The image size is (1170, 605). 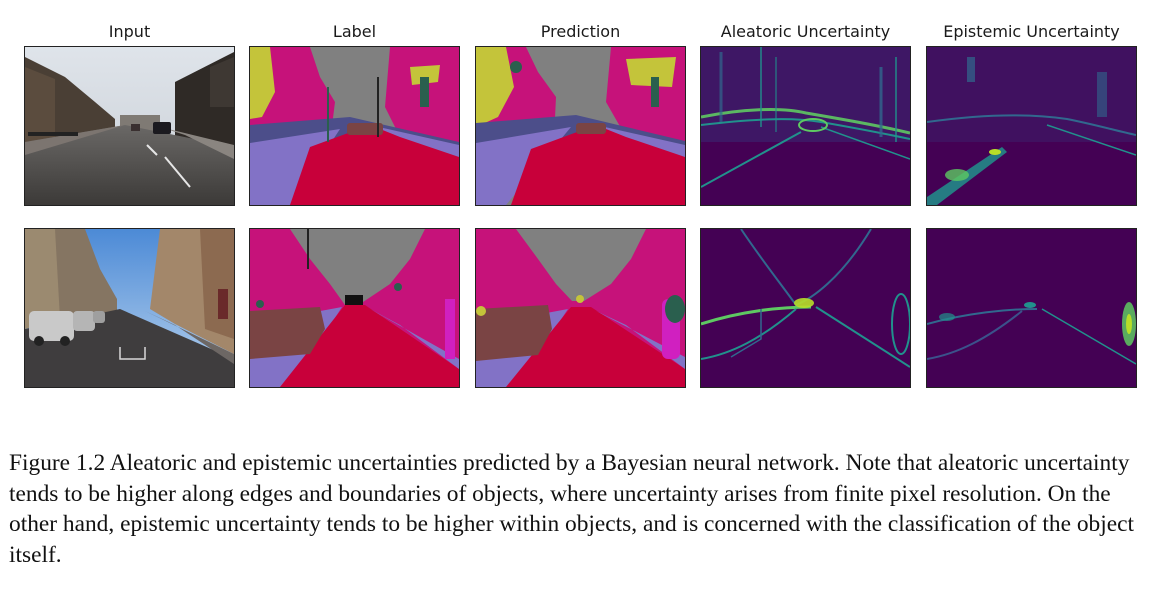 I want to click on column-title-epistemic: Epistemic Uncertainty, so click(x=1031, y=31).